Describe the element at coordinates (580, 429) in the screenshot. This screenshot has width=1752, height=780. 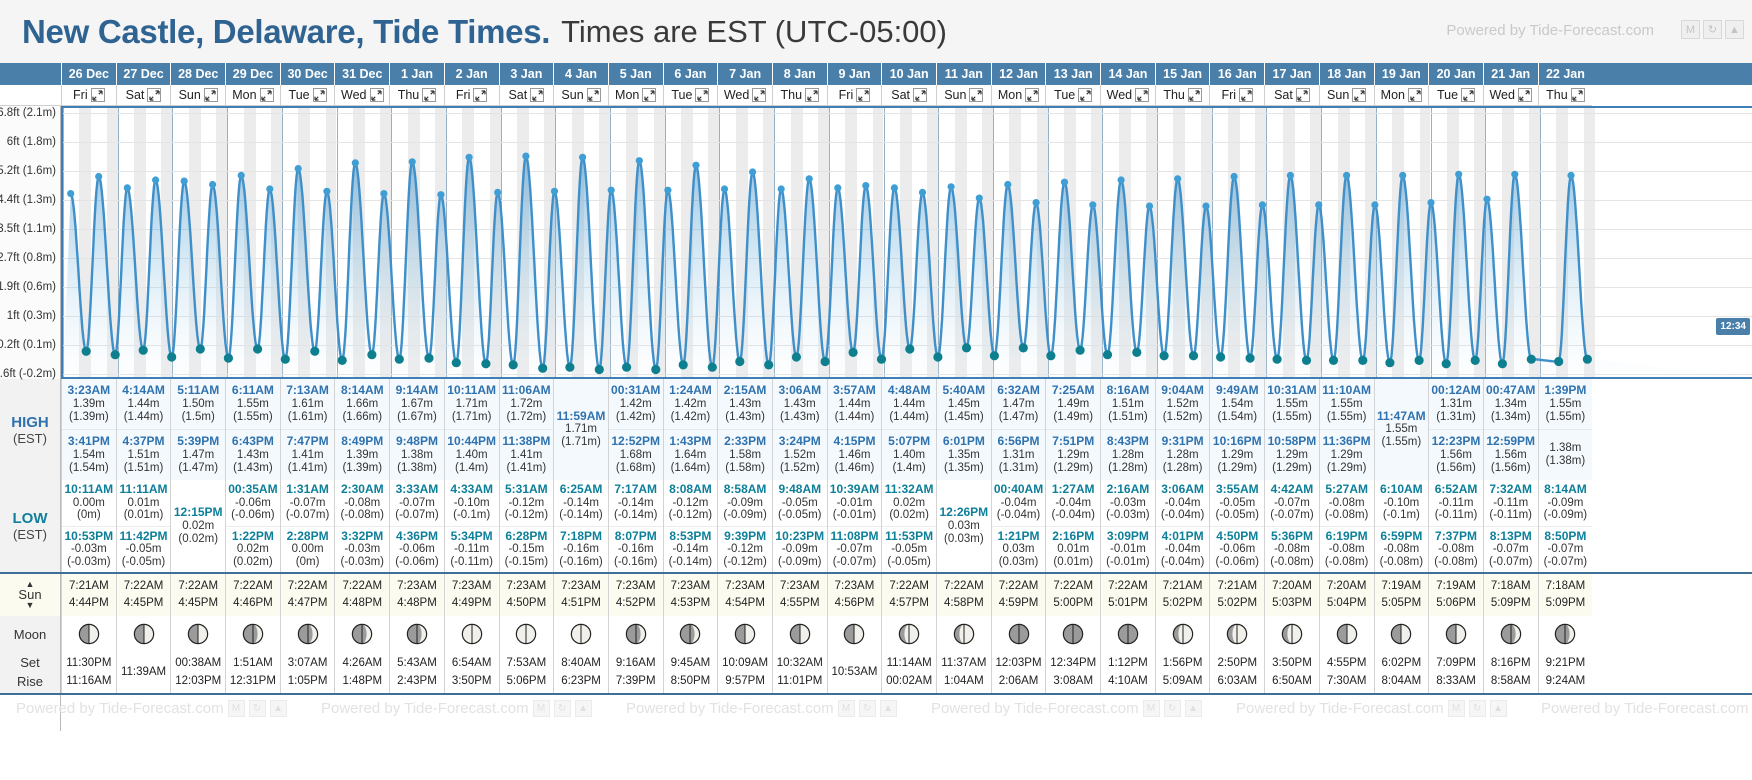
I see `high-tide-cell: 11:59AM 1.71m (1.71m)` at that location.